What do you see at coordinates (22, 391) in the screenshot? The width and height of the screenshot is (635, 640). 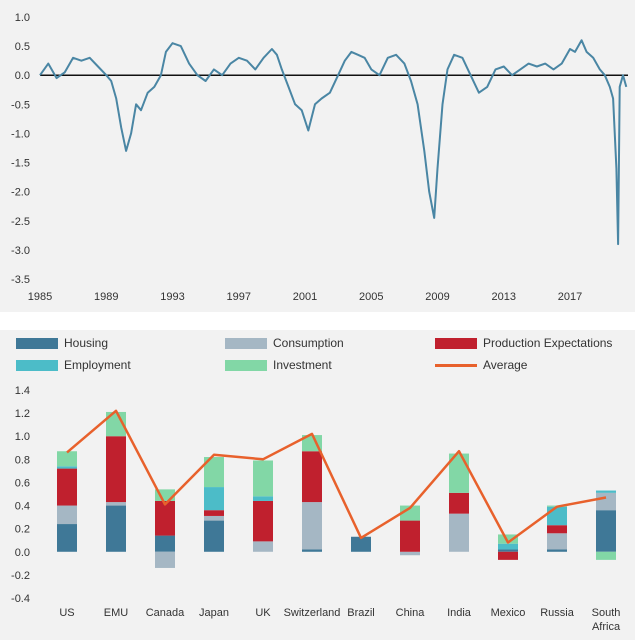 I see `y-tick-label: 1.4` at bounding box center [22, 391].